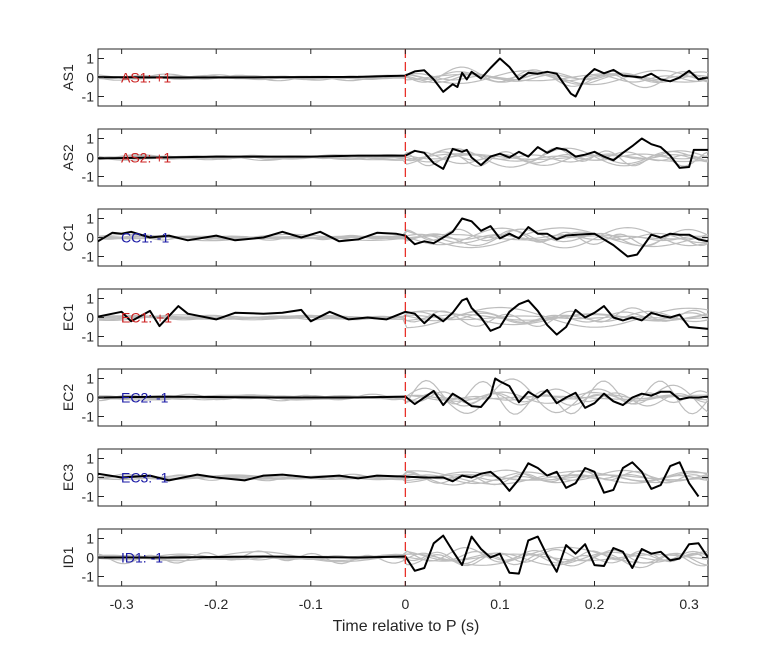  I want to click on shared-x-axis: -0.3 -0.2 -0.1 0 0.1 0.2 0.3, so click(404, 604).